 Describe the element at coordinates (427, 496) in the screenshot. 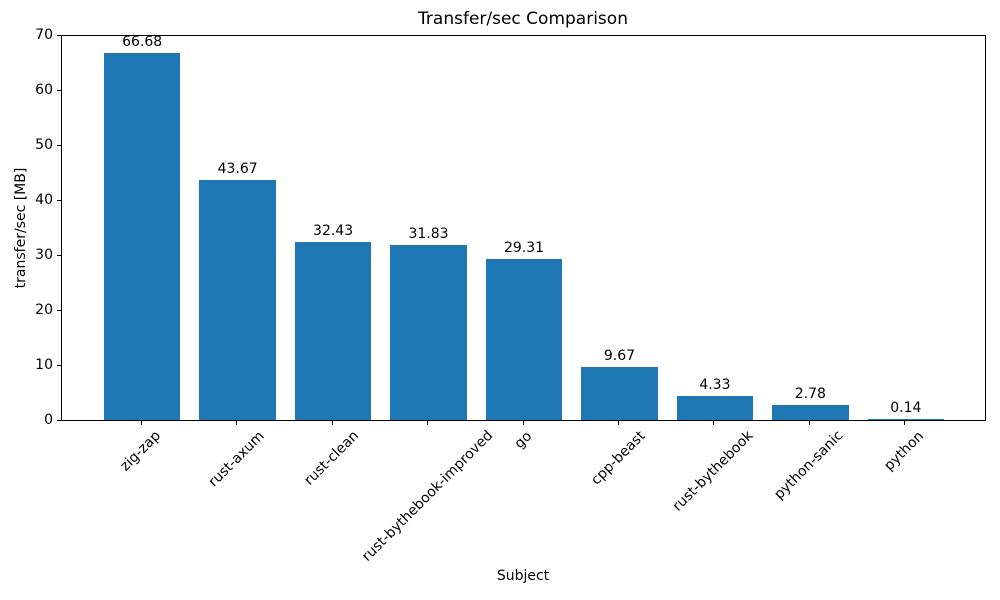

I see `x-tick-label: rust-bythebook-improved` at that location.